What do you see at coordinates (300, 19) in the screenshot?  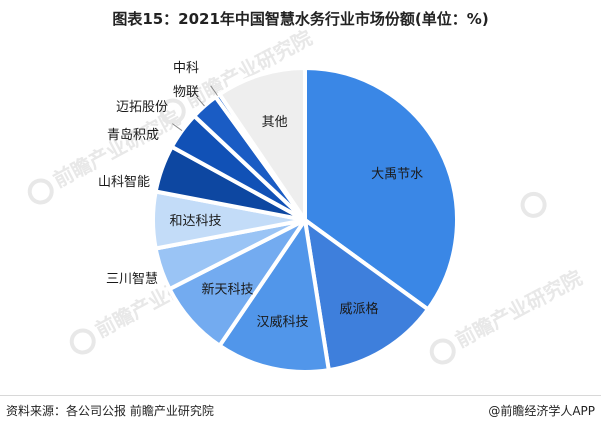 I see `chart-title: 图表15：2021年中国智慧水务行业市场份额(单位：%)` at bounding box center [300, 19].